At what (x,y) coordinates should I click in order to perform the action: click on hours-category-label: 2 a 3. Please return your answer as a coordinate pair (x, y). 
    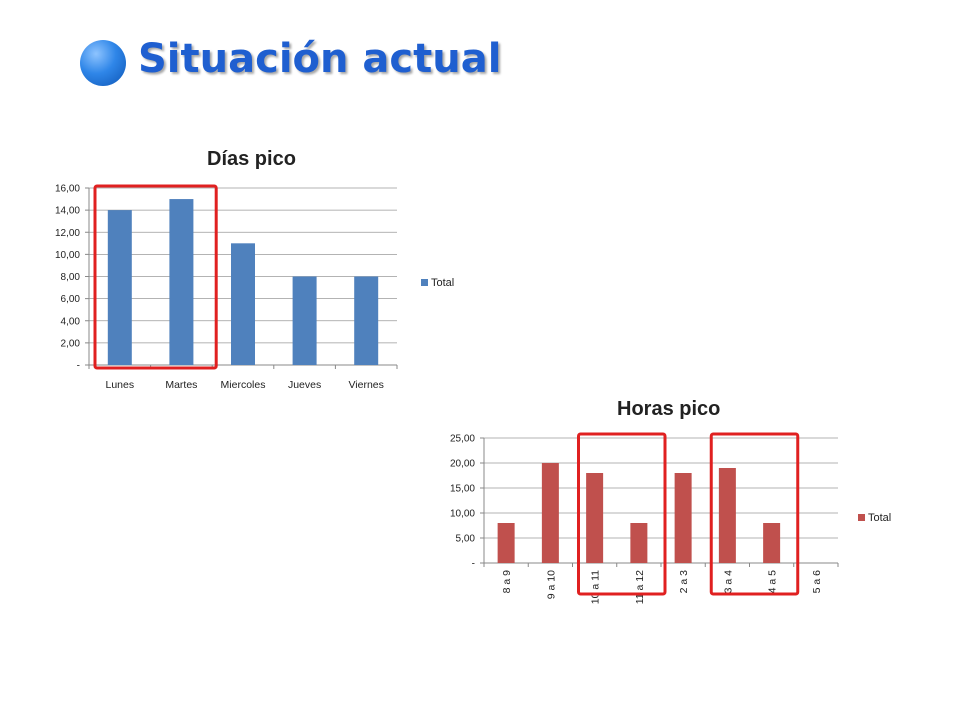
    Looking at the image, I should click on (684, 582).